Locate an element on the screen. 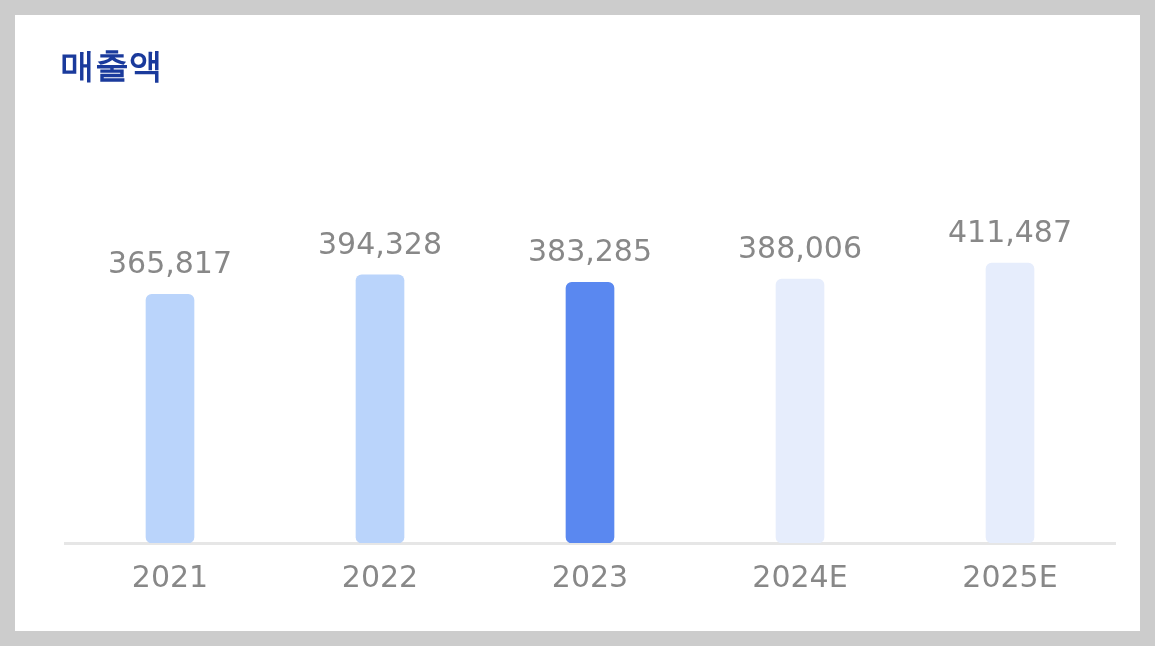 Image resolution: width=1155 pixels, height=646 pixels. data-label: 383,285 is located at coordinates (590, 251).